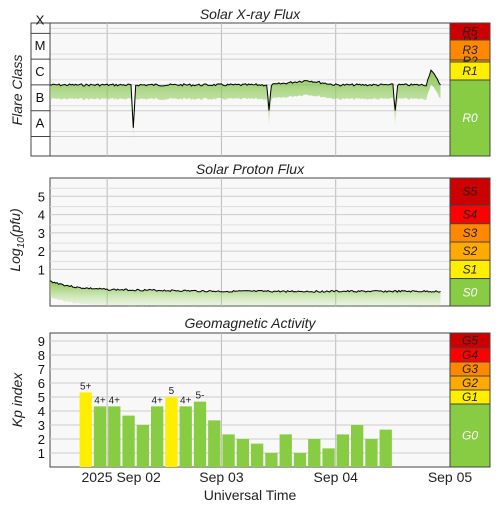 This screenshot has height=508, width=500. Describe the element at coordinates (41, 397) in the screenshot. I see `kp-ytick-5: 5` at that location.